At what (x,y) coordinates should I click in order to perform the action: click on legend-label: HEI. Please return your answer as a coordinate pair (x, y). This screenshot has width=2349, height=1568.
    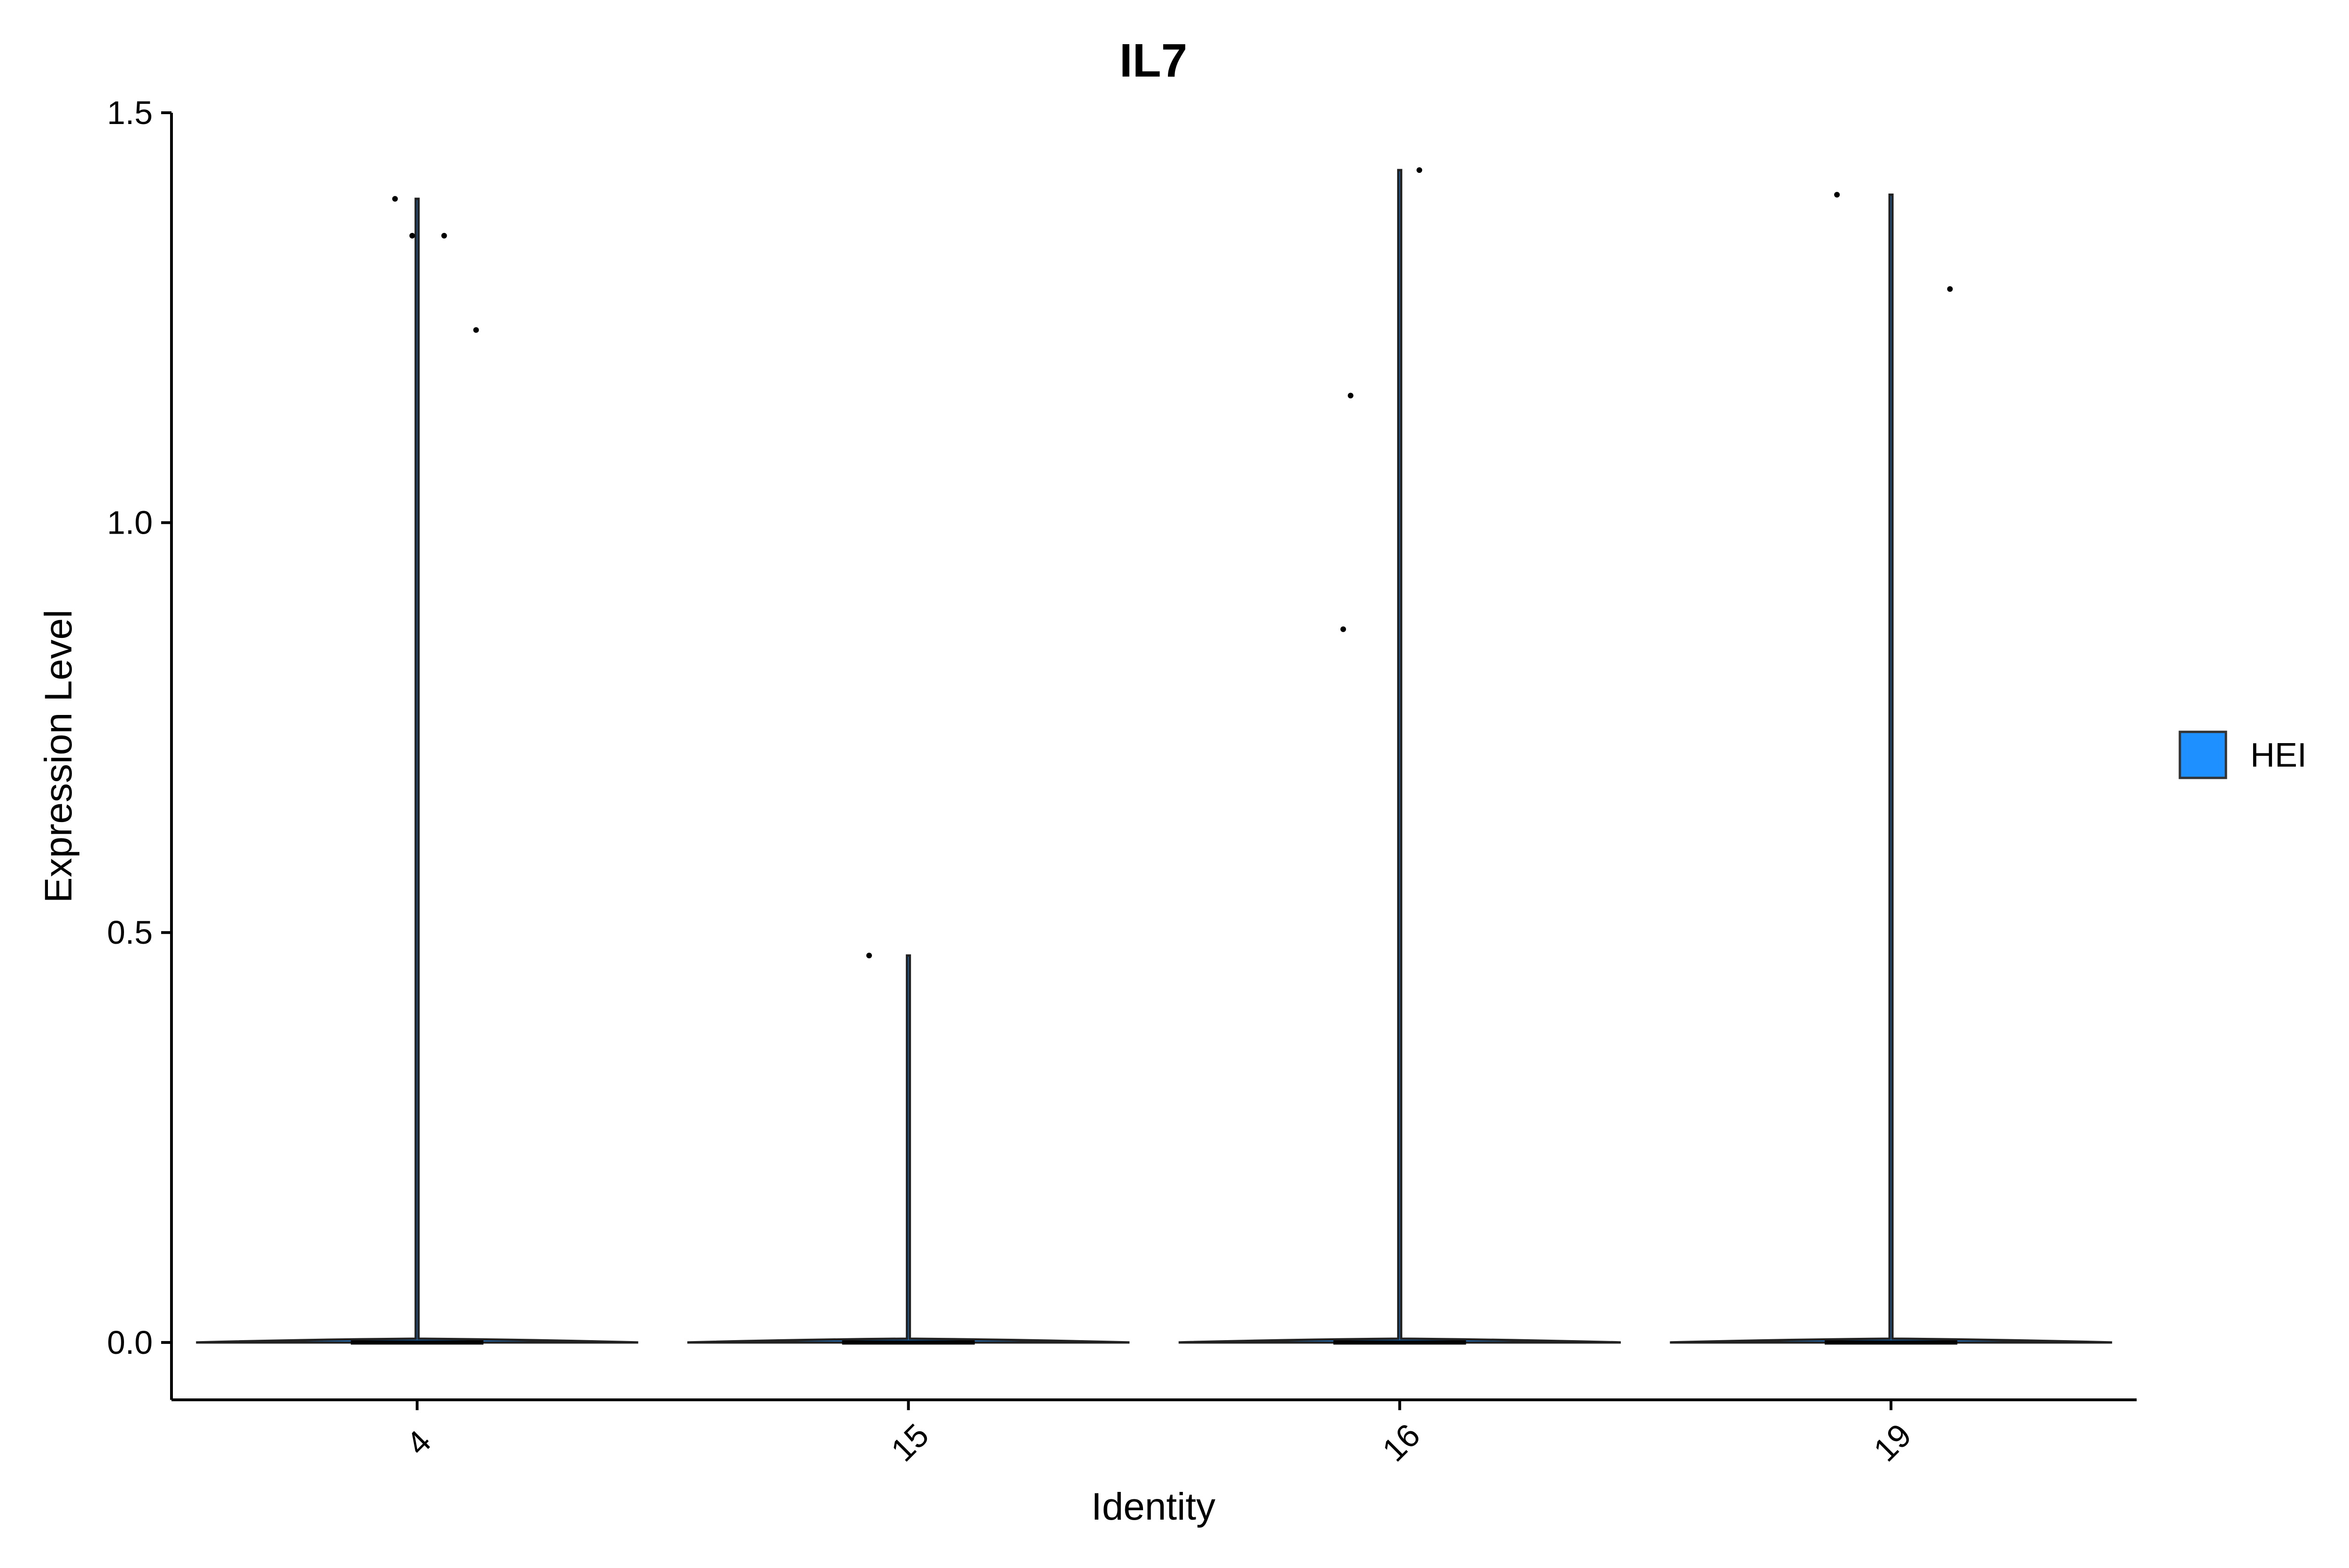
    Looking at the image, I should click on (2278, 755).